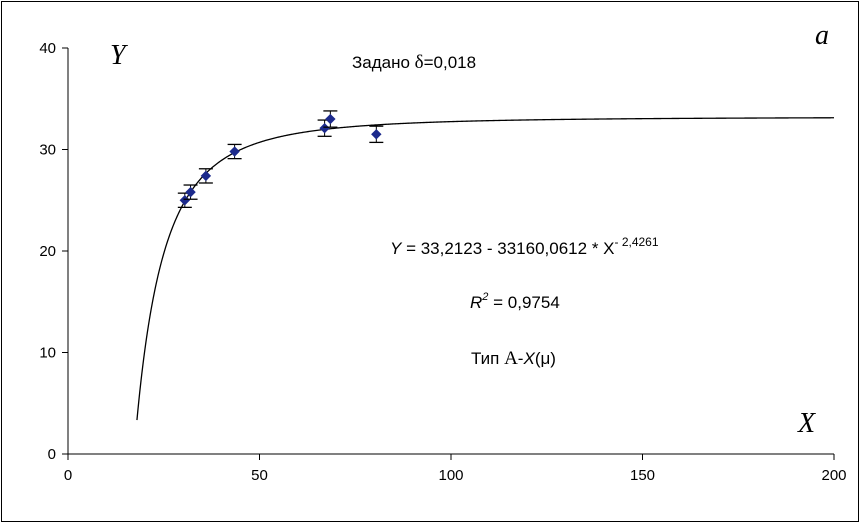  I want to click on given-annotation: Задано δ=0,018, so click(414, 62).